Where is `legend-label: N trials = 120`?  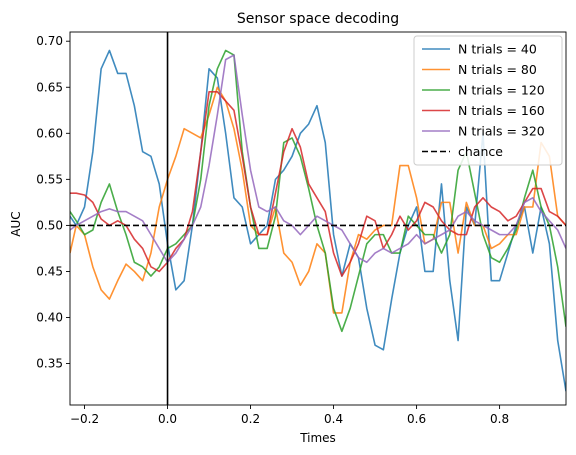
legend-label: N trials = 120 is located at coordinates (501, 90).